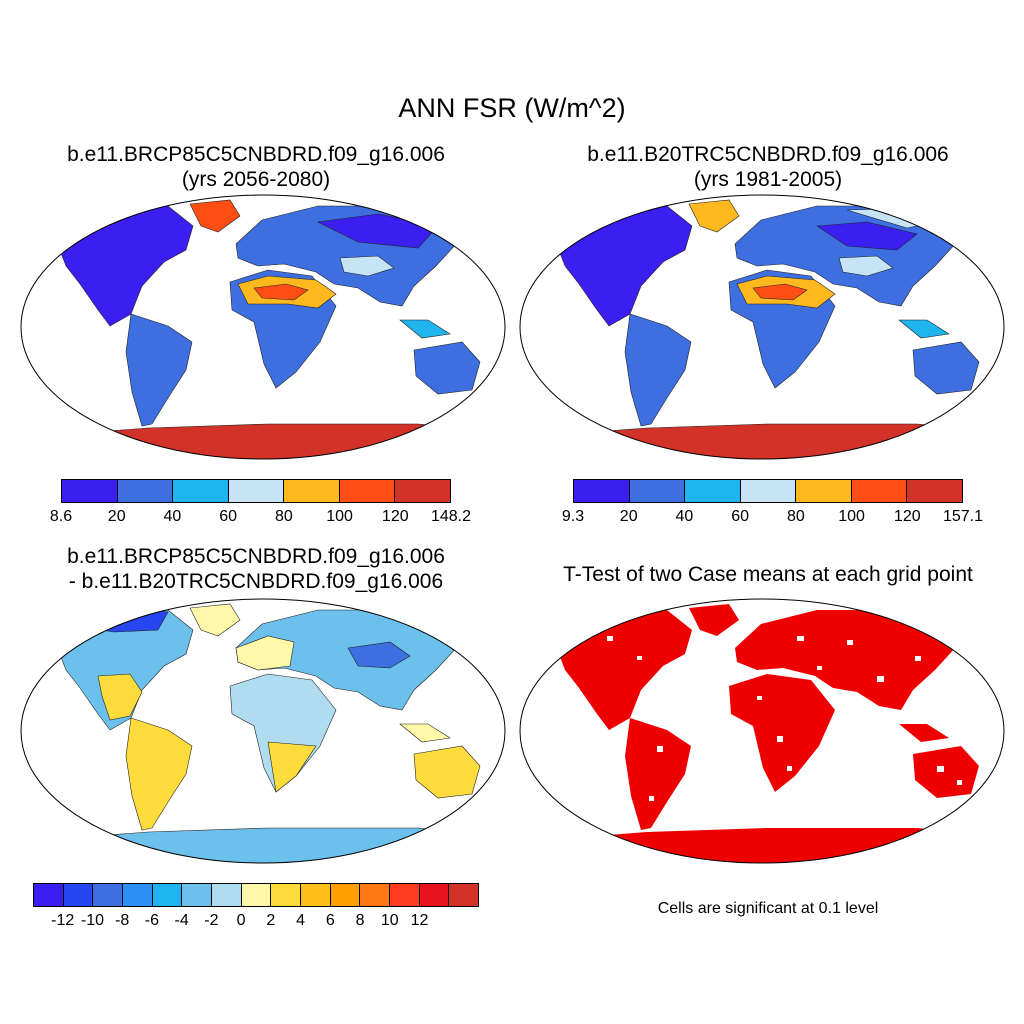  Describe the element at coordinates (963, 516) in the screenshot. I see `colorbar-tick-label: 157.1` at that location.